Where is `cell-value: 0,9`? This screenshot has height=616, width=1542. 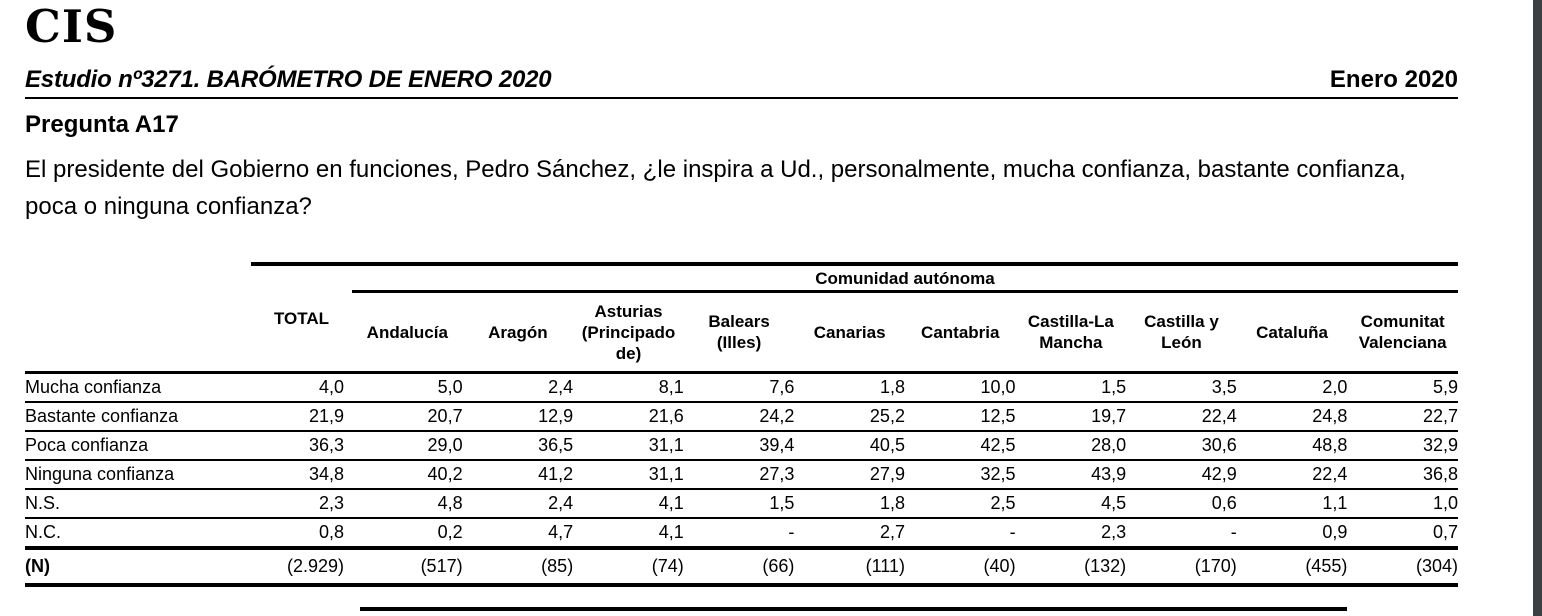 cell-value: 0,9 is located at coordinates (1292, 533).